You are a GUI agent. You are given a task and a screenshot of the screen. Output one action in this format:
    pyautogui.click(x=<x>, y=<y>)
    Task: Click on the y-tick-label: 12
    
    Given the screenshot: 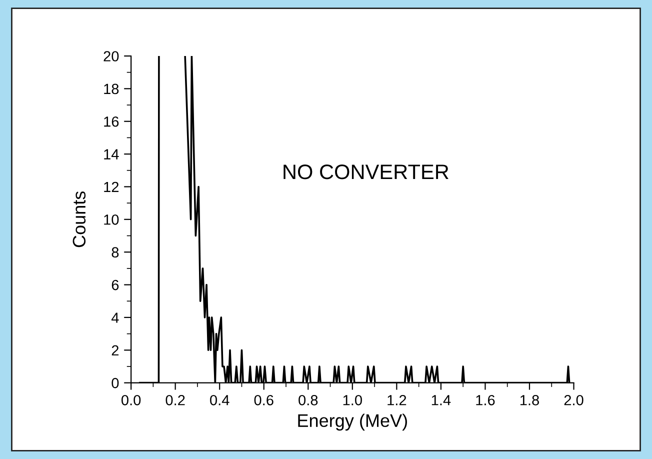 What is the action you would take?
    pyautogui.click(x=111, y=187)
    